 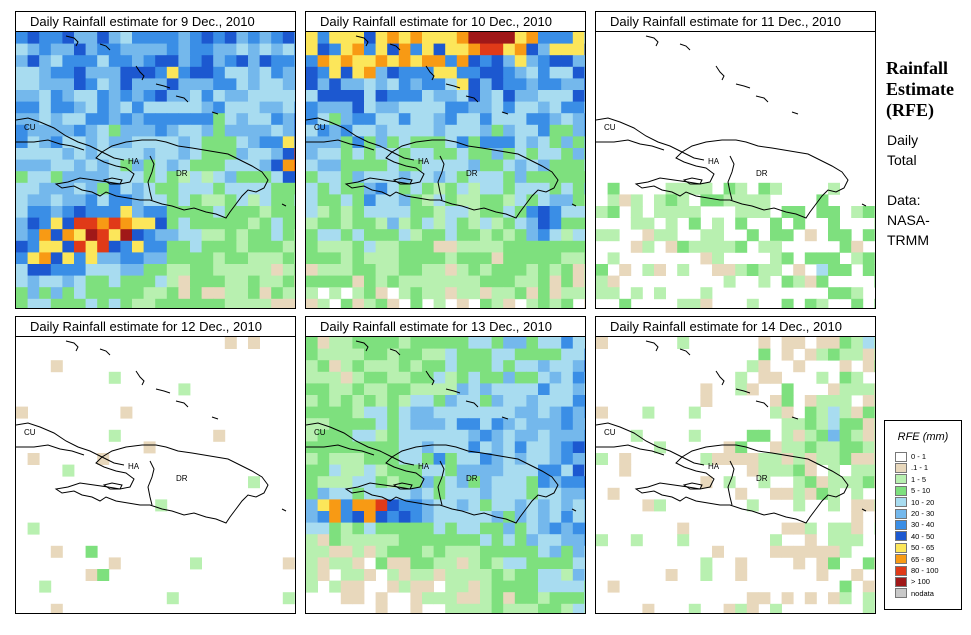 What do you see at coordinates (920, 89) in the screenshot?
I see `side-title-line: Estimate` at bounding box center [920, 89].